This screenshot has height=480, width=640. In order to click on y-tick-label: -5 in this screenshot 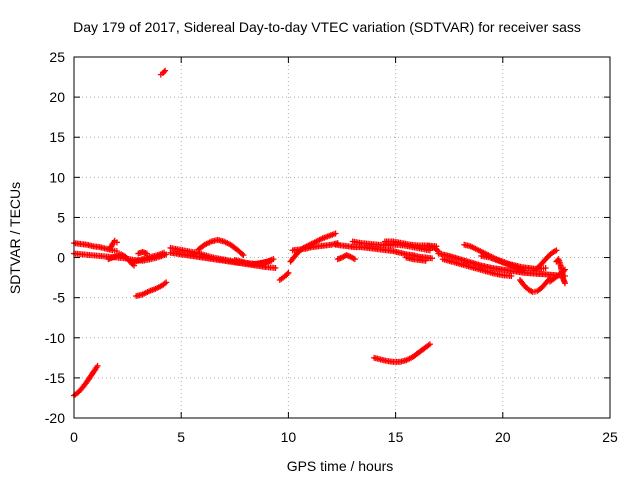, I will do `click(59, 298)`.